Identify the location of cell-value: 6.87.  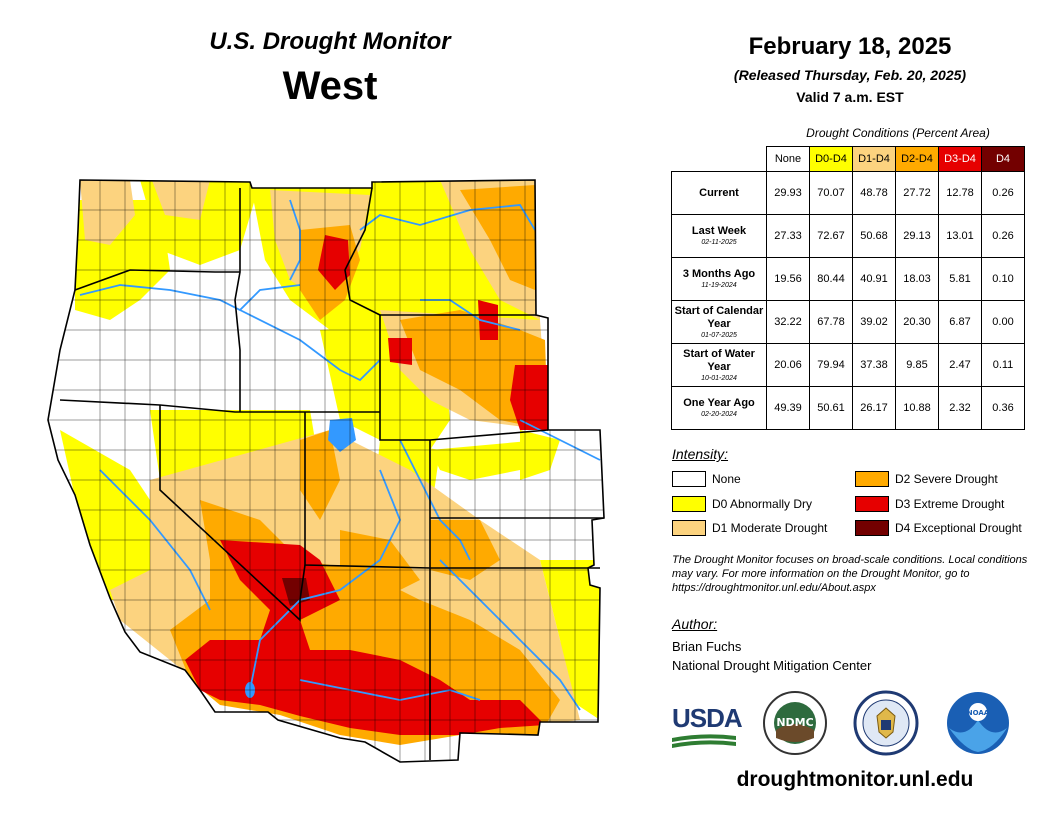
(960, 322).